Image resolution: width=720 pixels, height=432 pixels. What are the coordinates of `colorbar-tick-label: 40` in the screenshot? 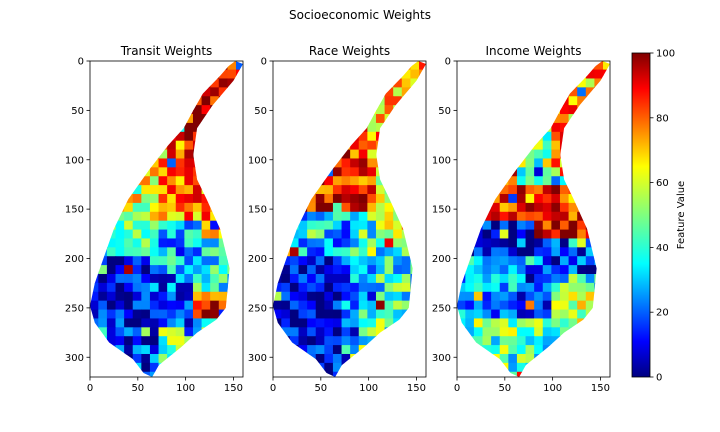 It's located at (662, 248).